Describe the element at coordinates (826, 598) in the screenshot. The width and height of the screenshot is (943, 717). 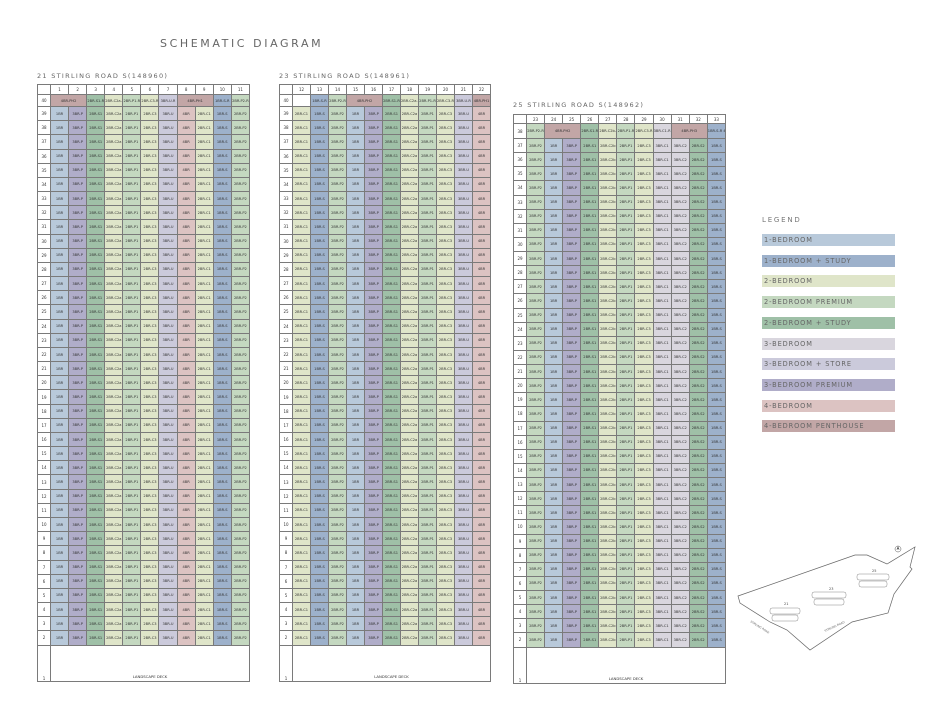
I see `site-boundary` at that location.